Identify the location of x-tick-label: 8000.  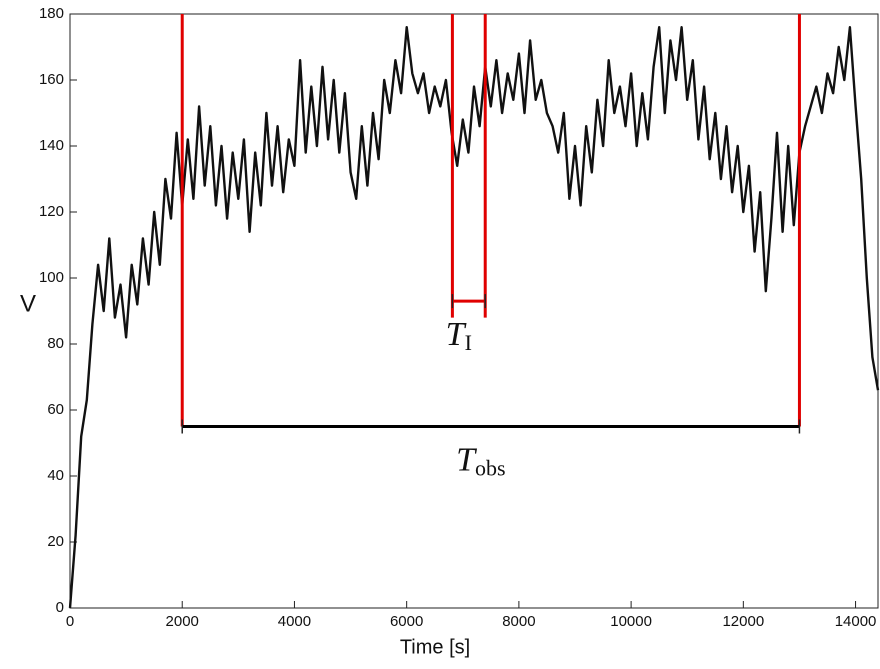
(518, 621).